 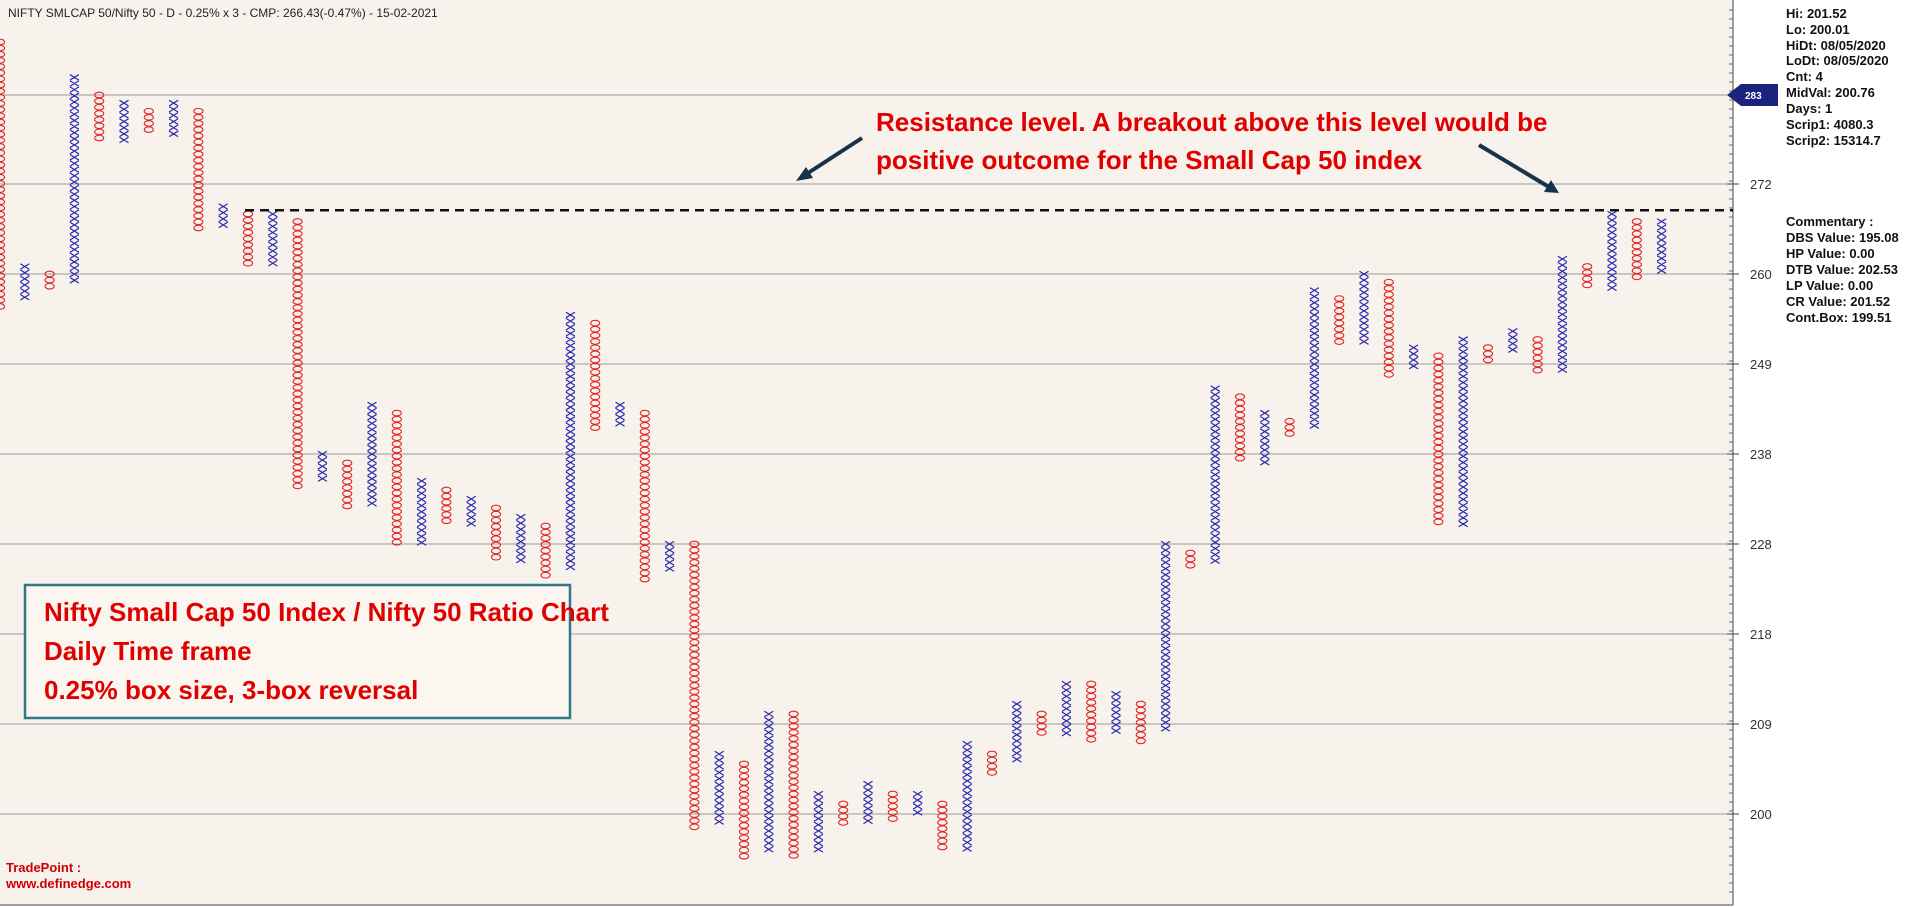 What do you see at coordinates (1833, 140) in the screenshot?
I see `stat-scrip2: Scrip2: 15314.7` at bounding box center [1833, 140].